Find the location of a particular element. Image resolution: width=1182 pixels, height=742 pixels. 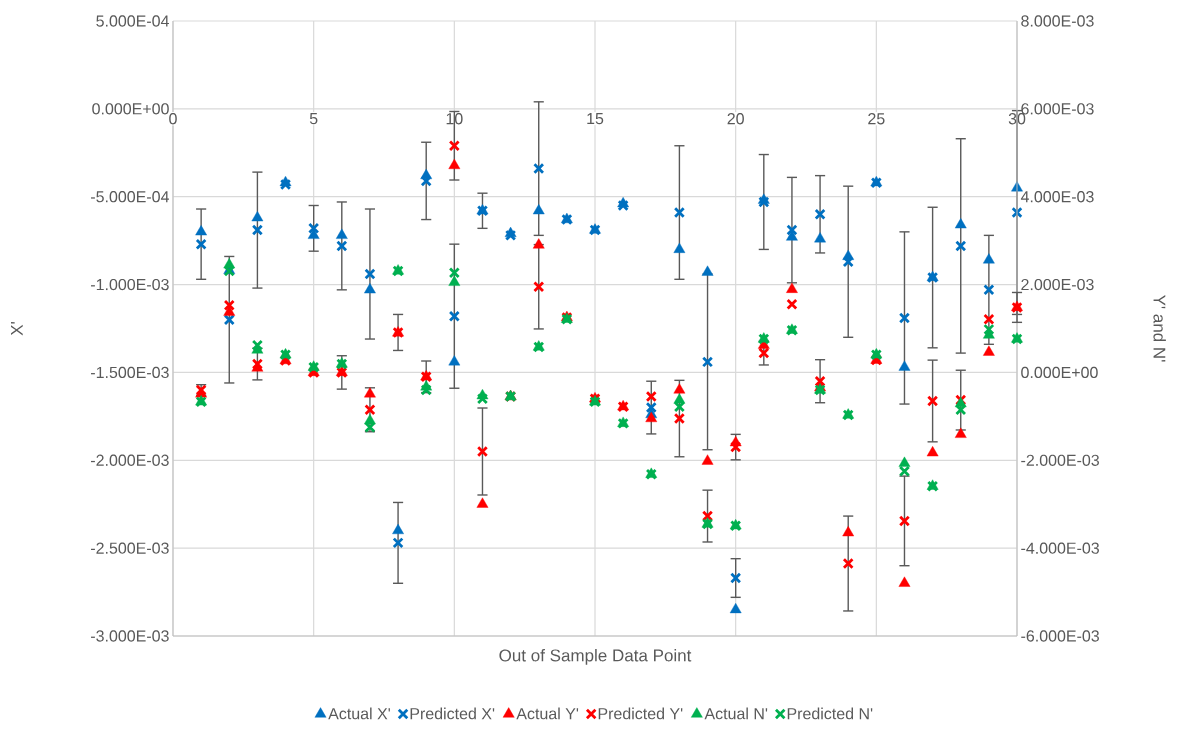

x-axis-title: Out of Sample Data Point is located at coordinates (595, 656).